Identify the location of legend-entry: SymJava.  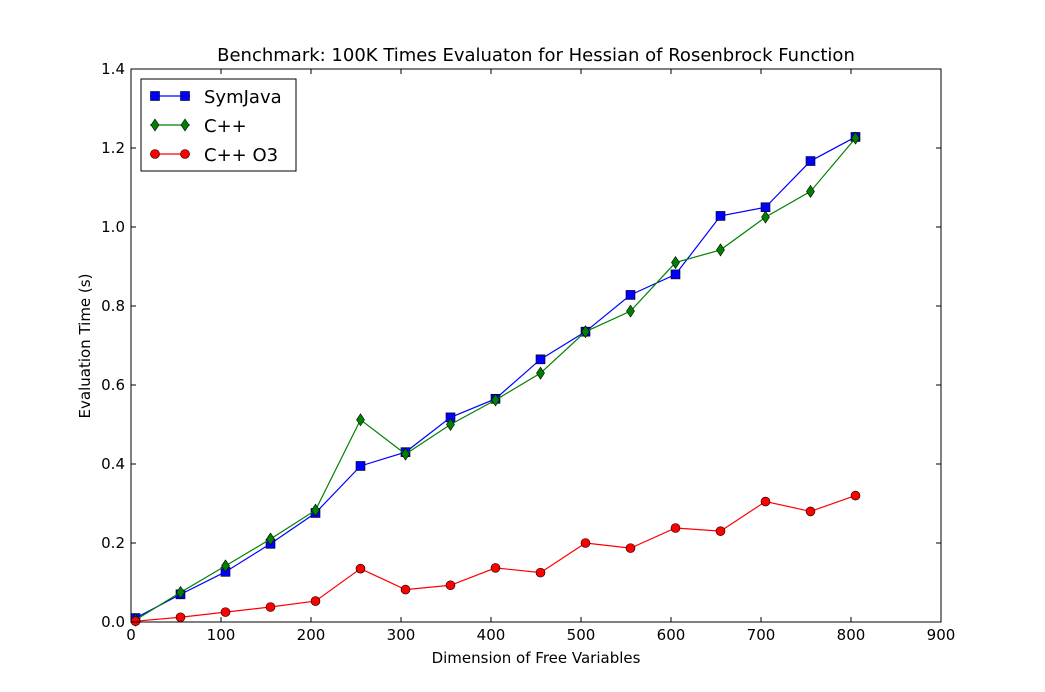
(216, 97).